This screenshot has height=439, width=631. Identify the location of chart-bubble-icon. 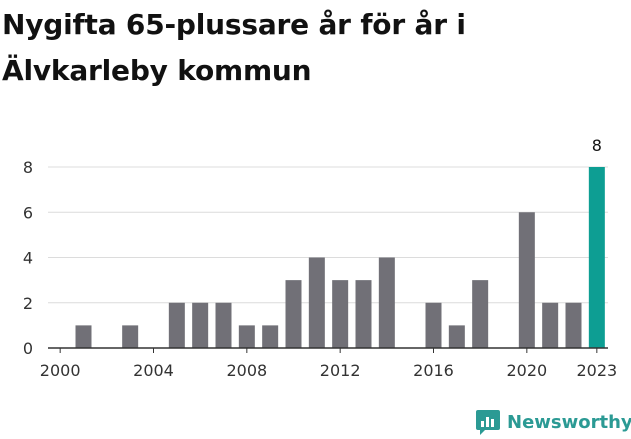
(488, 422).